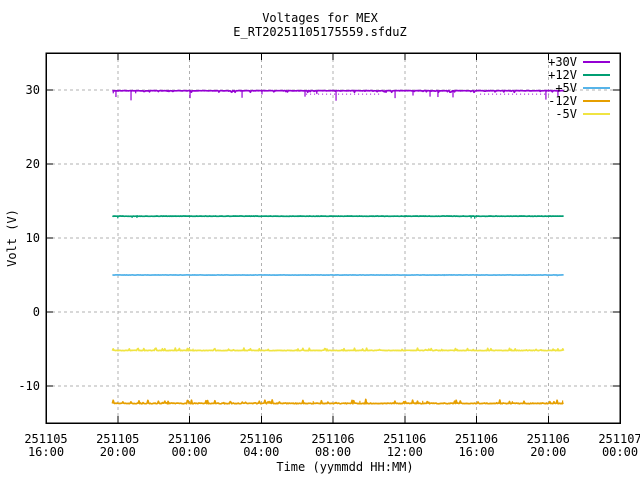 This screenshot has height=480, width=640. I want to click on y-tick-label: 10, so click(33, 238).